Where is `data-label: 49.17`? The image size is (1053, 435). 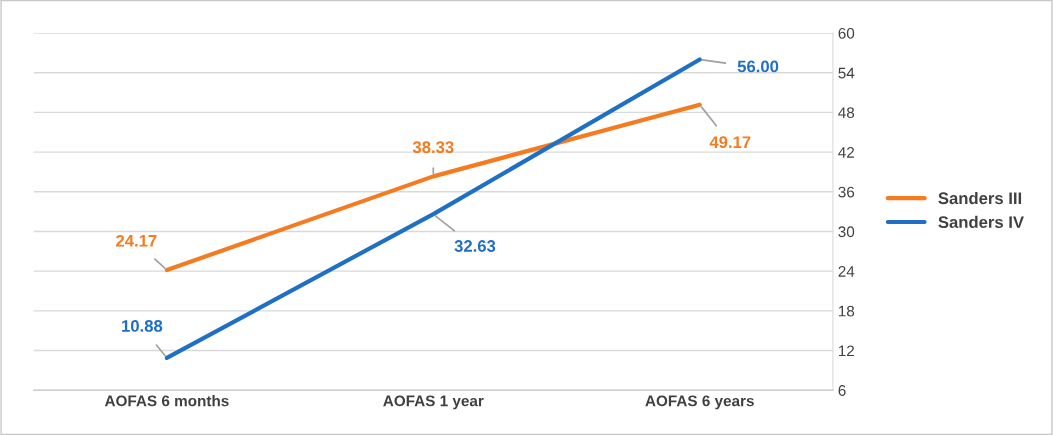
data-label: 49.17 is located at coordinates (730, 142).